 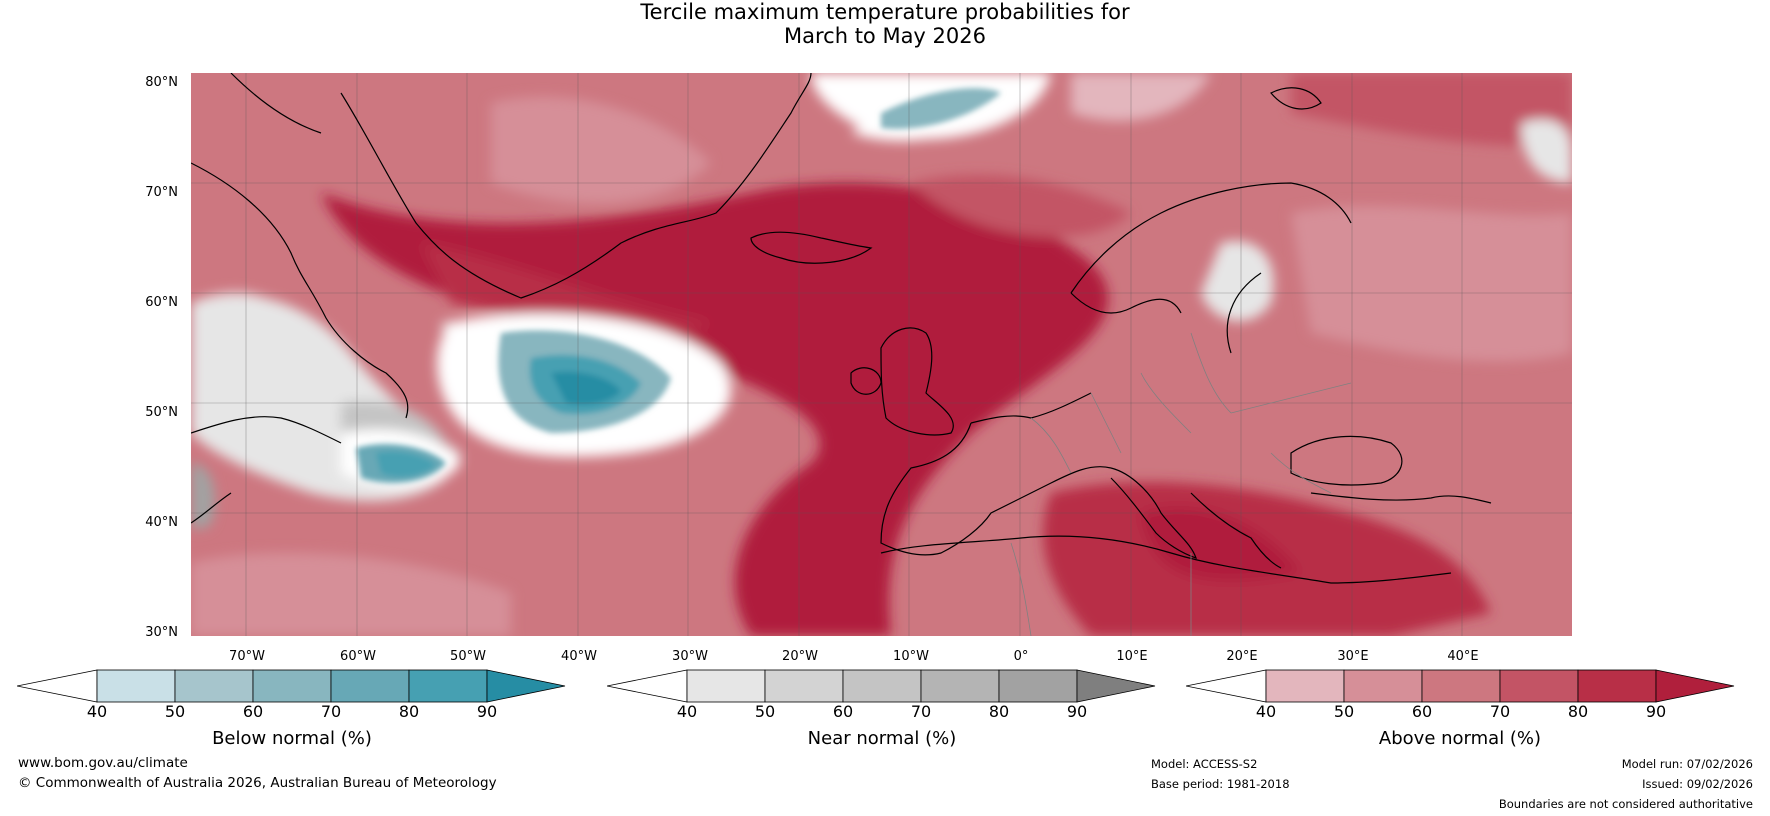 What do you see at coordinates (690, 656) in the screenshot?
I see `lon-label-30w: 30°W` at bounding box center [690, 656].